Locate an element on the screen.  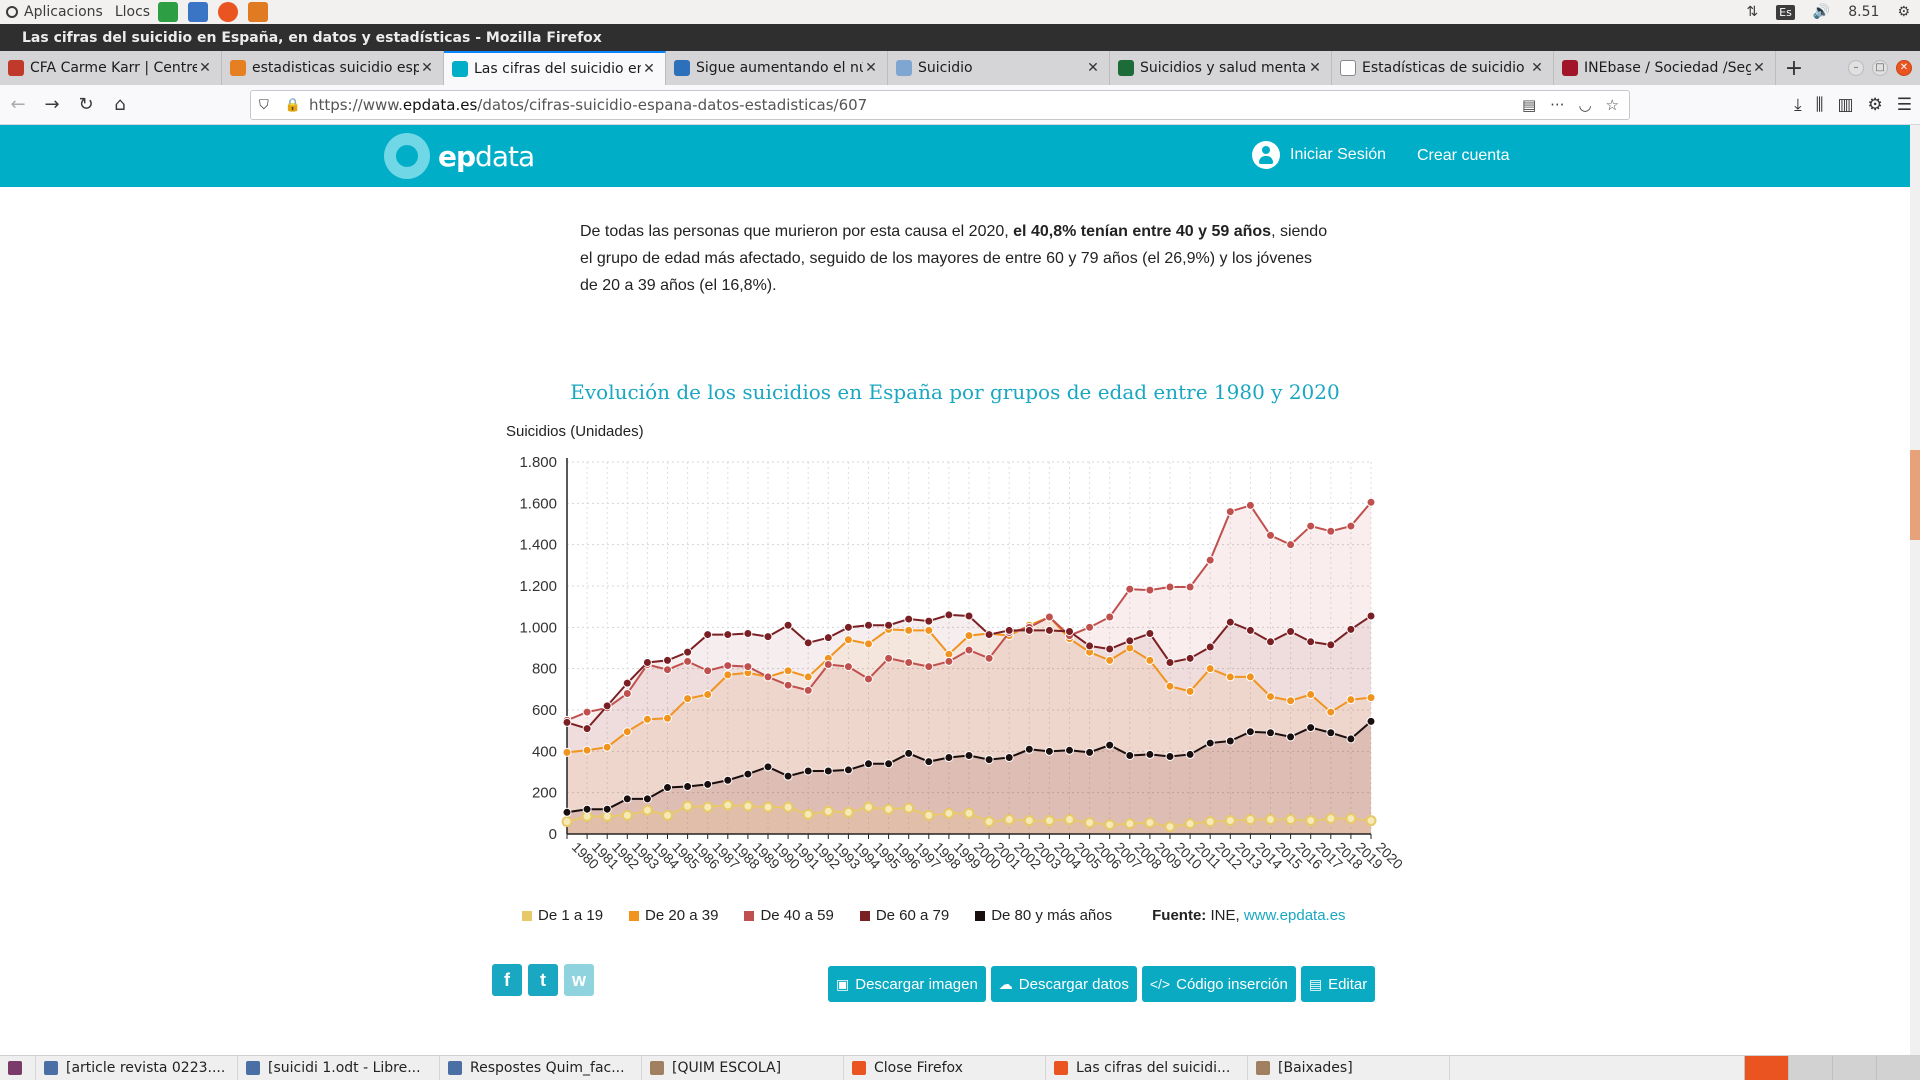
browser-tab-4: Sigue aumentando el núme ✕ is located at coordinates (777, 68).